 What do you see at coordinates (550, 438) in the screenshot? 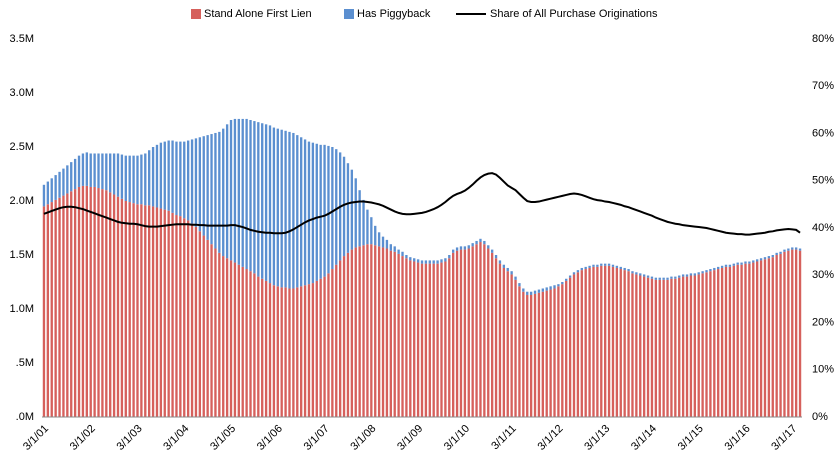
I see `x-tick-label: 3/1/12` at bounding box center [550, 438].